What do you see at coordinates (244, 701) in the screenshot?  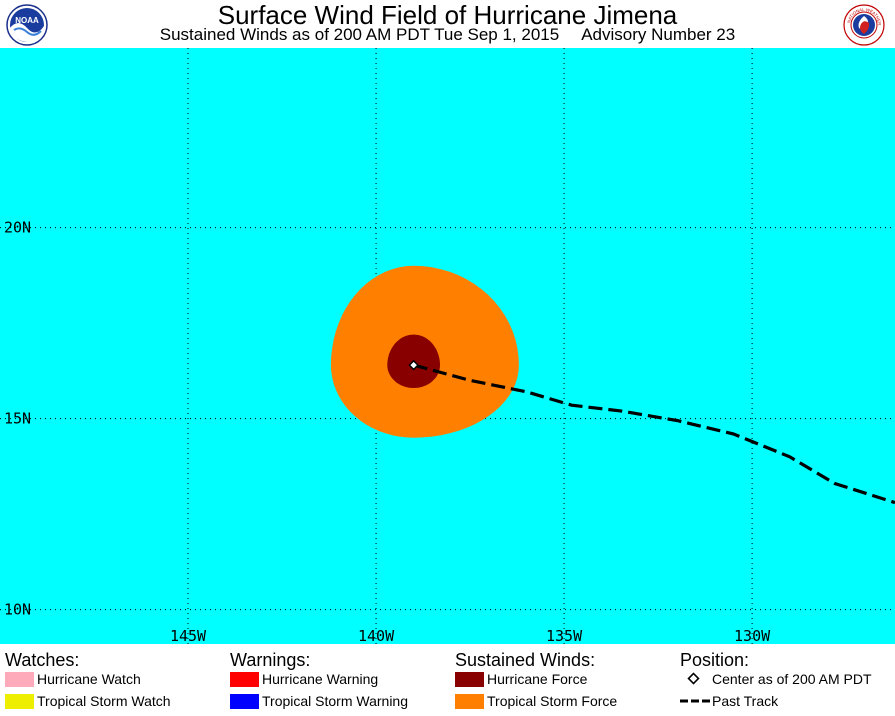 I see `tropical-storm-warning-swatch` at bounding box center [244, 701].